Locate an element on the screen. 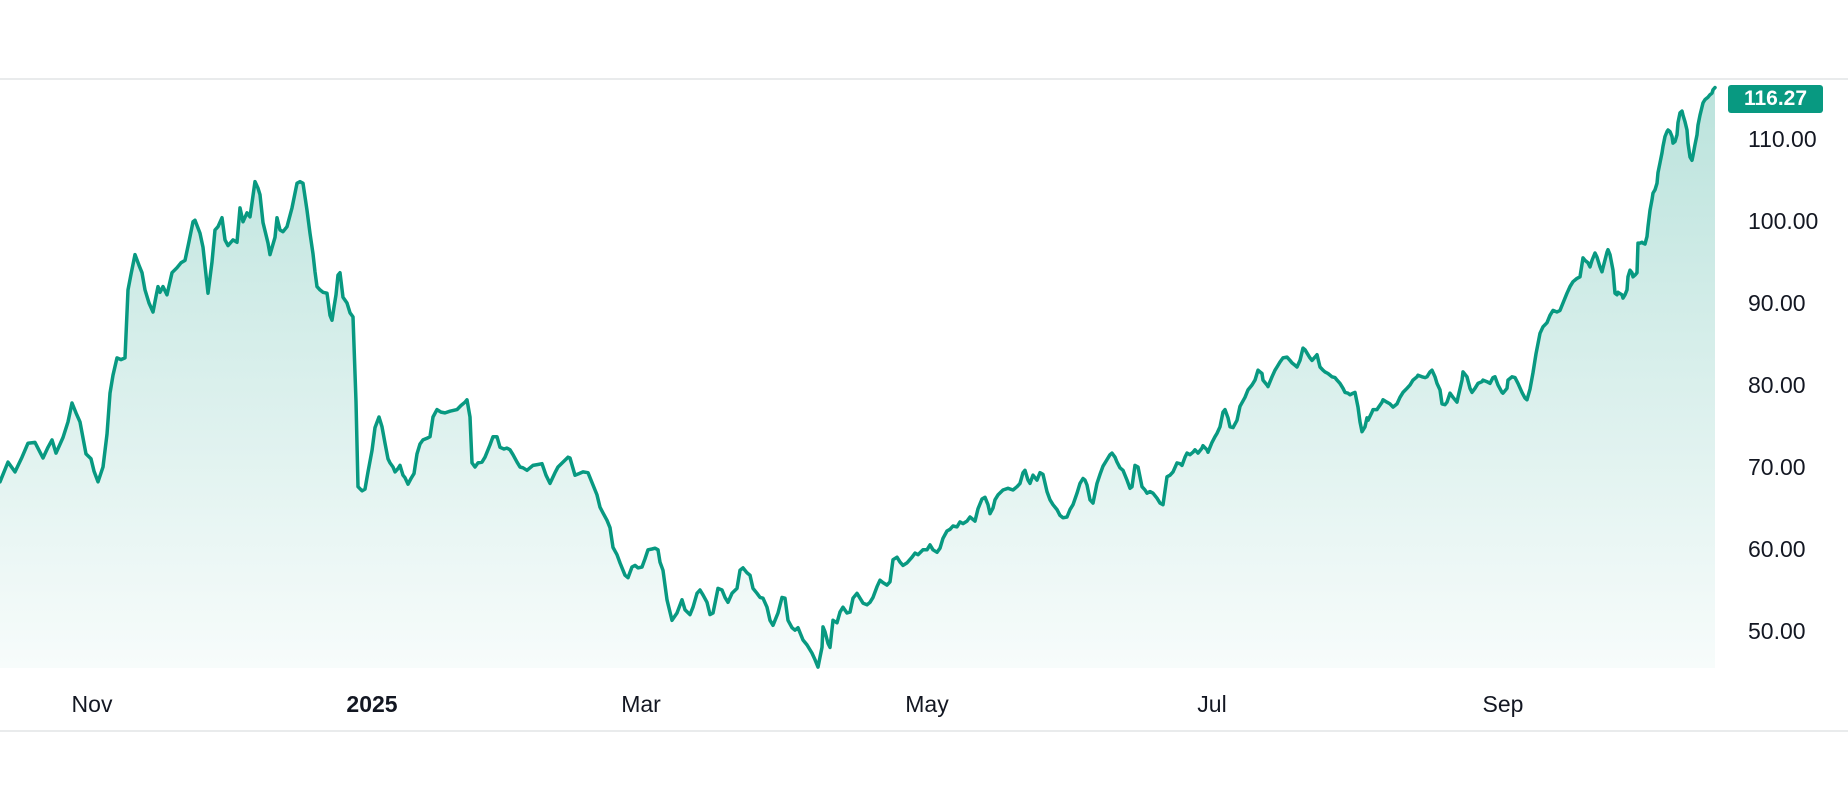  time-tick-label: Mar is located at coordinates (641, 704).